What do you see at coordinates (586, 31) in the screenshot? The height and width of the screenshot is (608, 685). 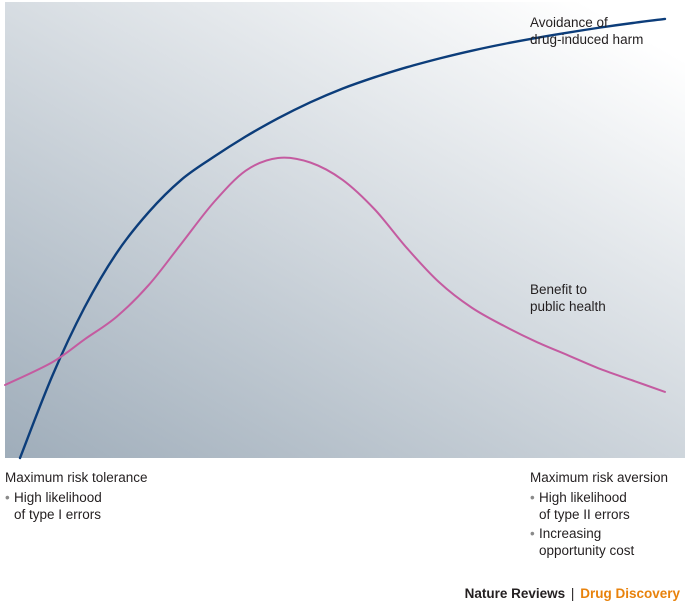 I see `series-label-avoidance: Avoidance of drug-induced harm` at bounding box center [586, 31].